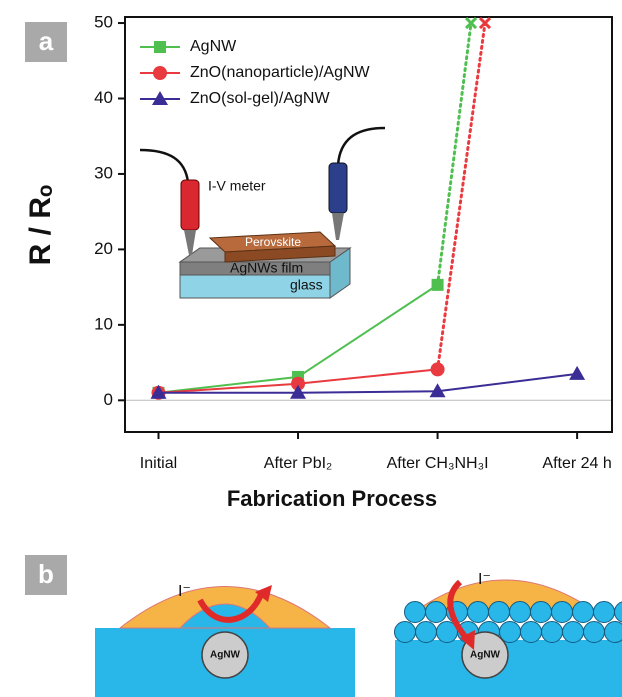  I want to click on panel-label: b, so click(46, 574).